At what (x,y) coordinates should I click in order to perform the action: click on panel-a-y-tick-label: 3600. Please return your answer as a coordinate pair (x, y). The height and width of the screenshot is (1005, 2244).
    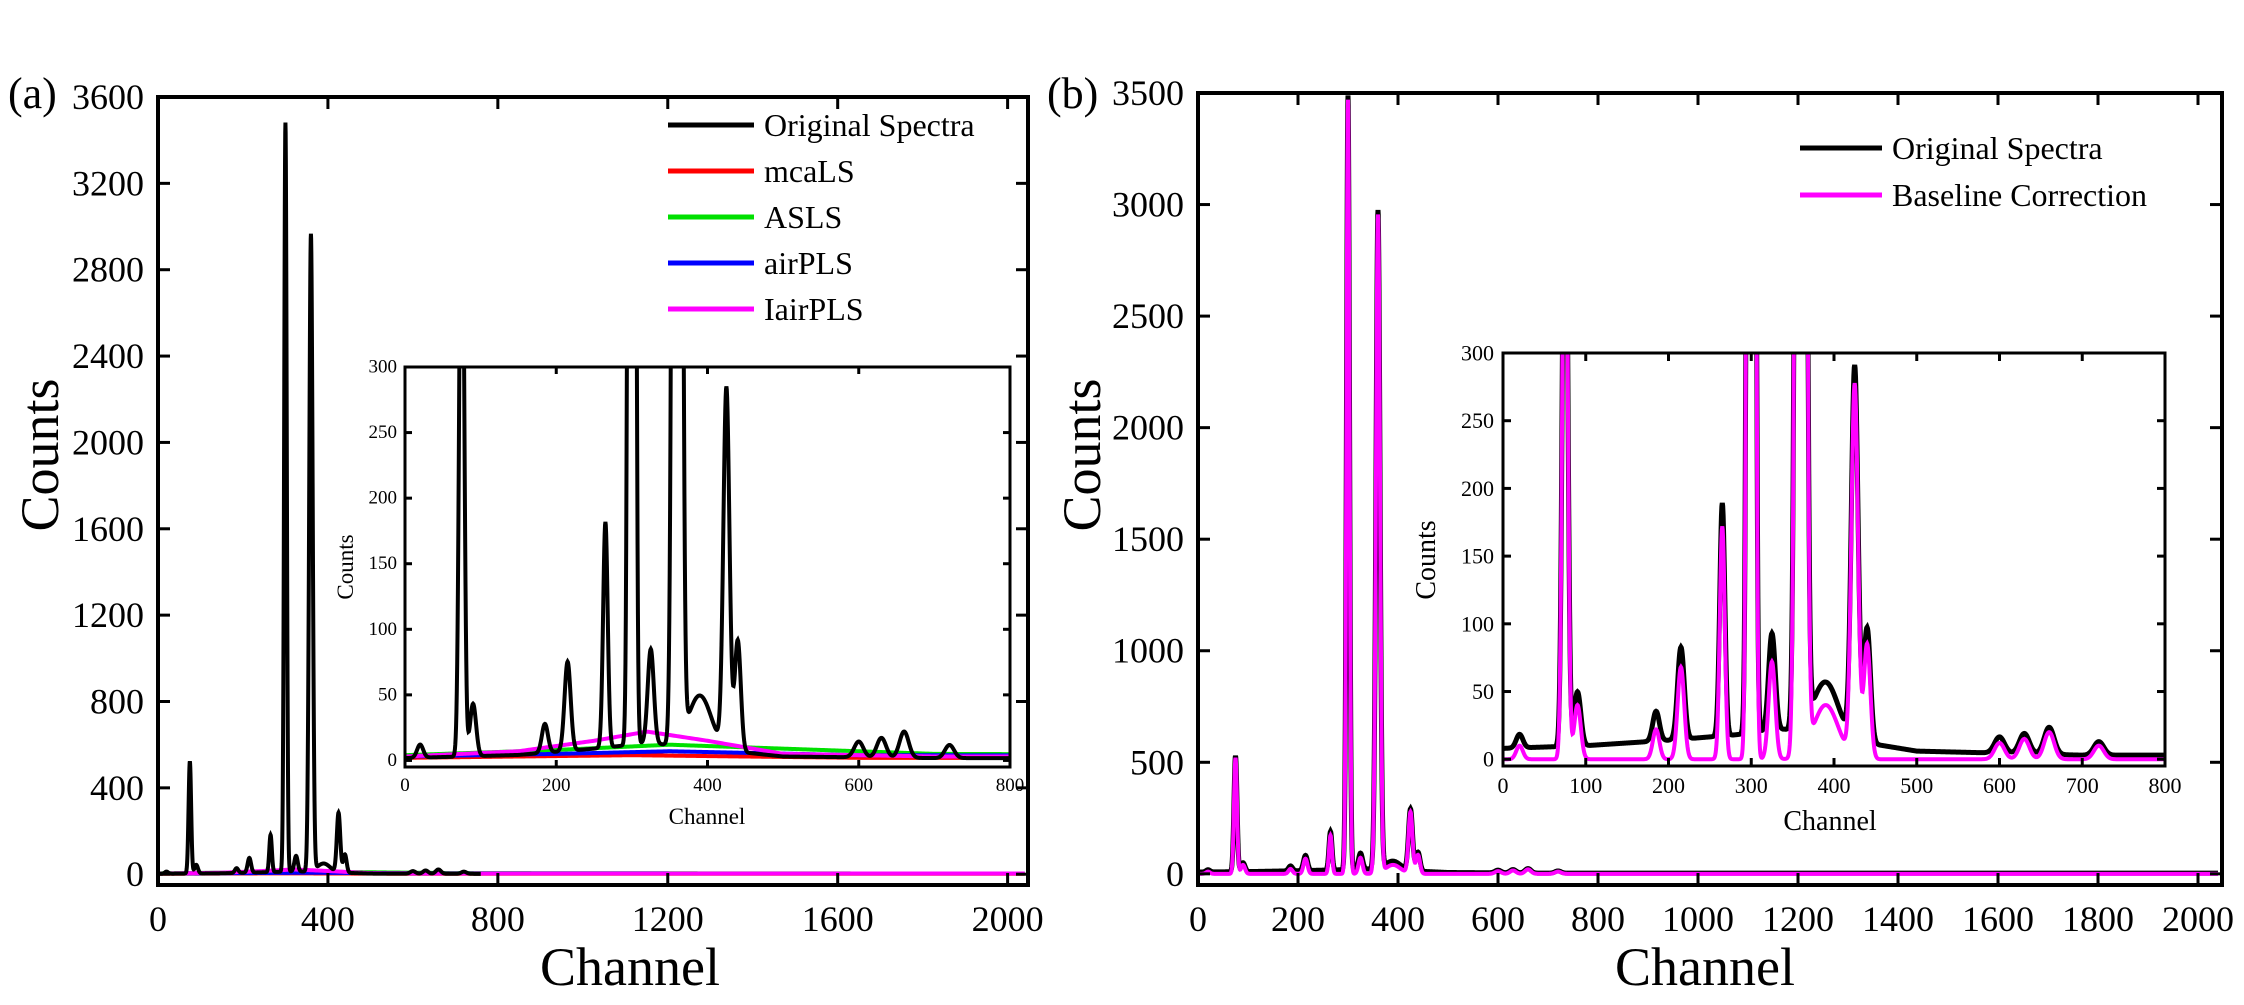
    Looking at the image, I should click on (108, 97).